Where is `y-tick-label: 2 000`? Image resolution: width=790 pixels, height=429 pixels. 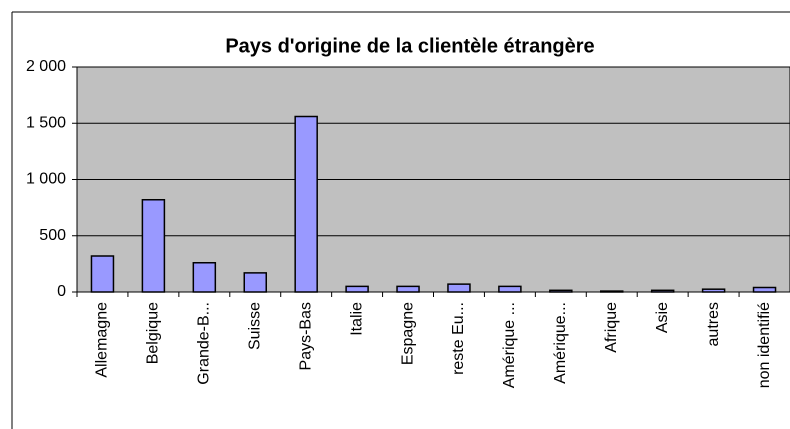 y-tick-label: 2 000 is located at coordinates (46, 66).